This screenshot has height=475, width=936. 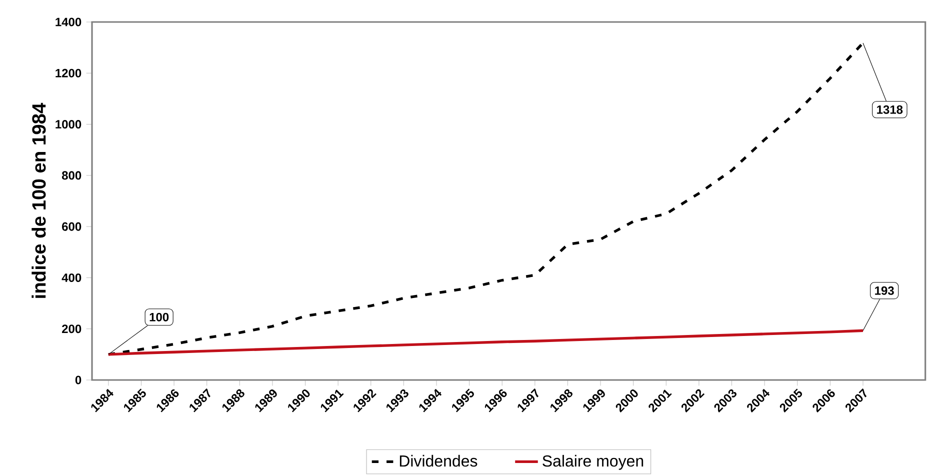 What do you see at coordinates (593, 462) in the screenshot?
I see `legend-label: Salaire moyen` at bounding box center [593, 462].